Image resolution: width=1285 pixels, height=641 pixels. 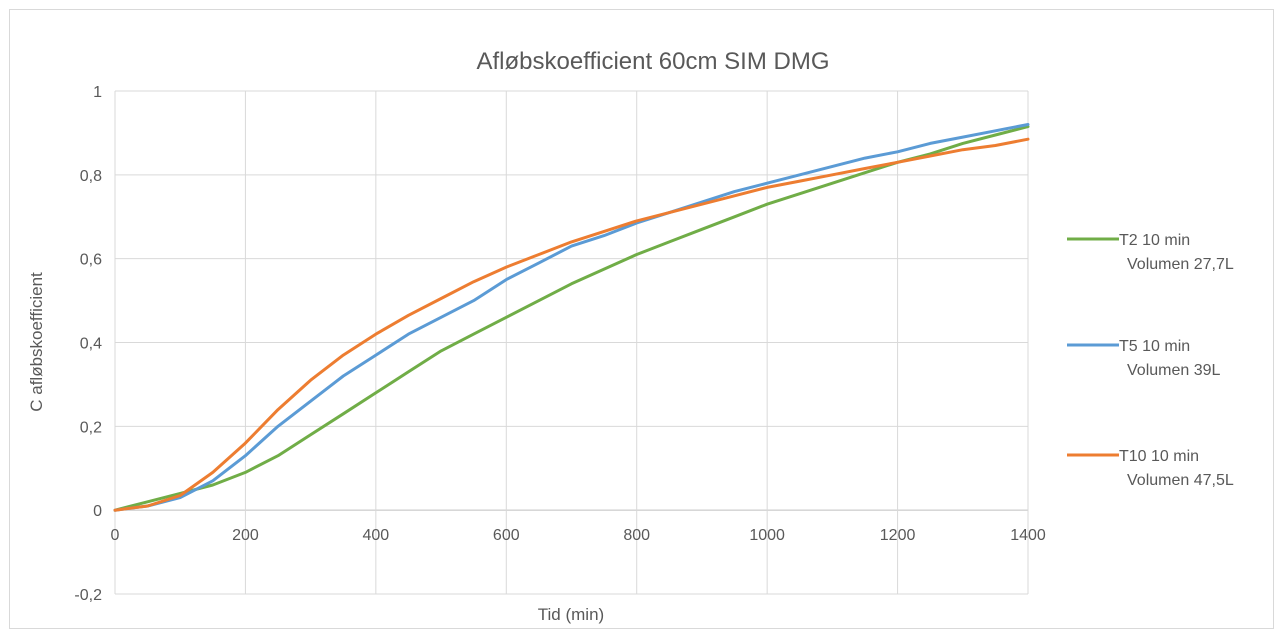 I want to click on x-tick-label: 0, so click(x=115, y=535).